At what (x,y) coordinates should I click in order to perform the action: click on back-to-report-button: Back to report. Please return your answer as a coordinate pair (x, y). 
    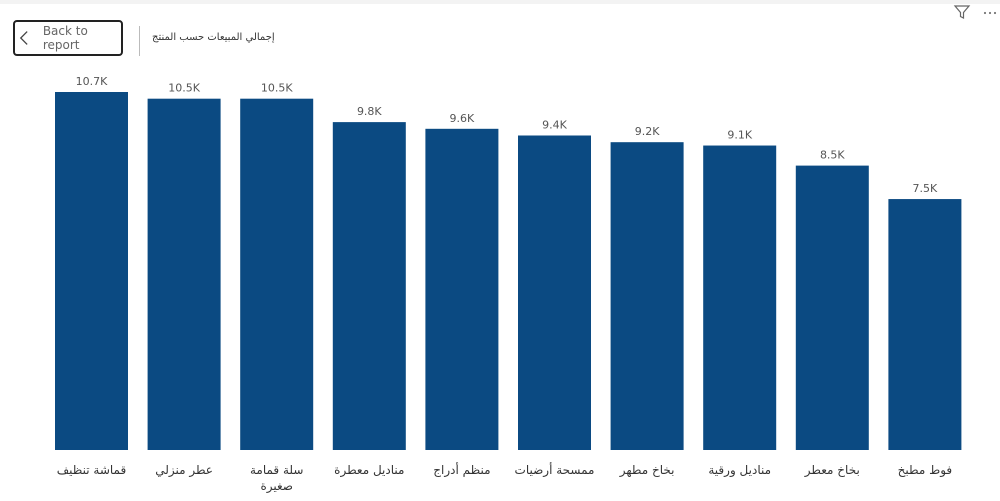
    Looking at the image, I should click on (68, 38).